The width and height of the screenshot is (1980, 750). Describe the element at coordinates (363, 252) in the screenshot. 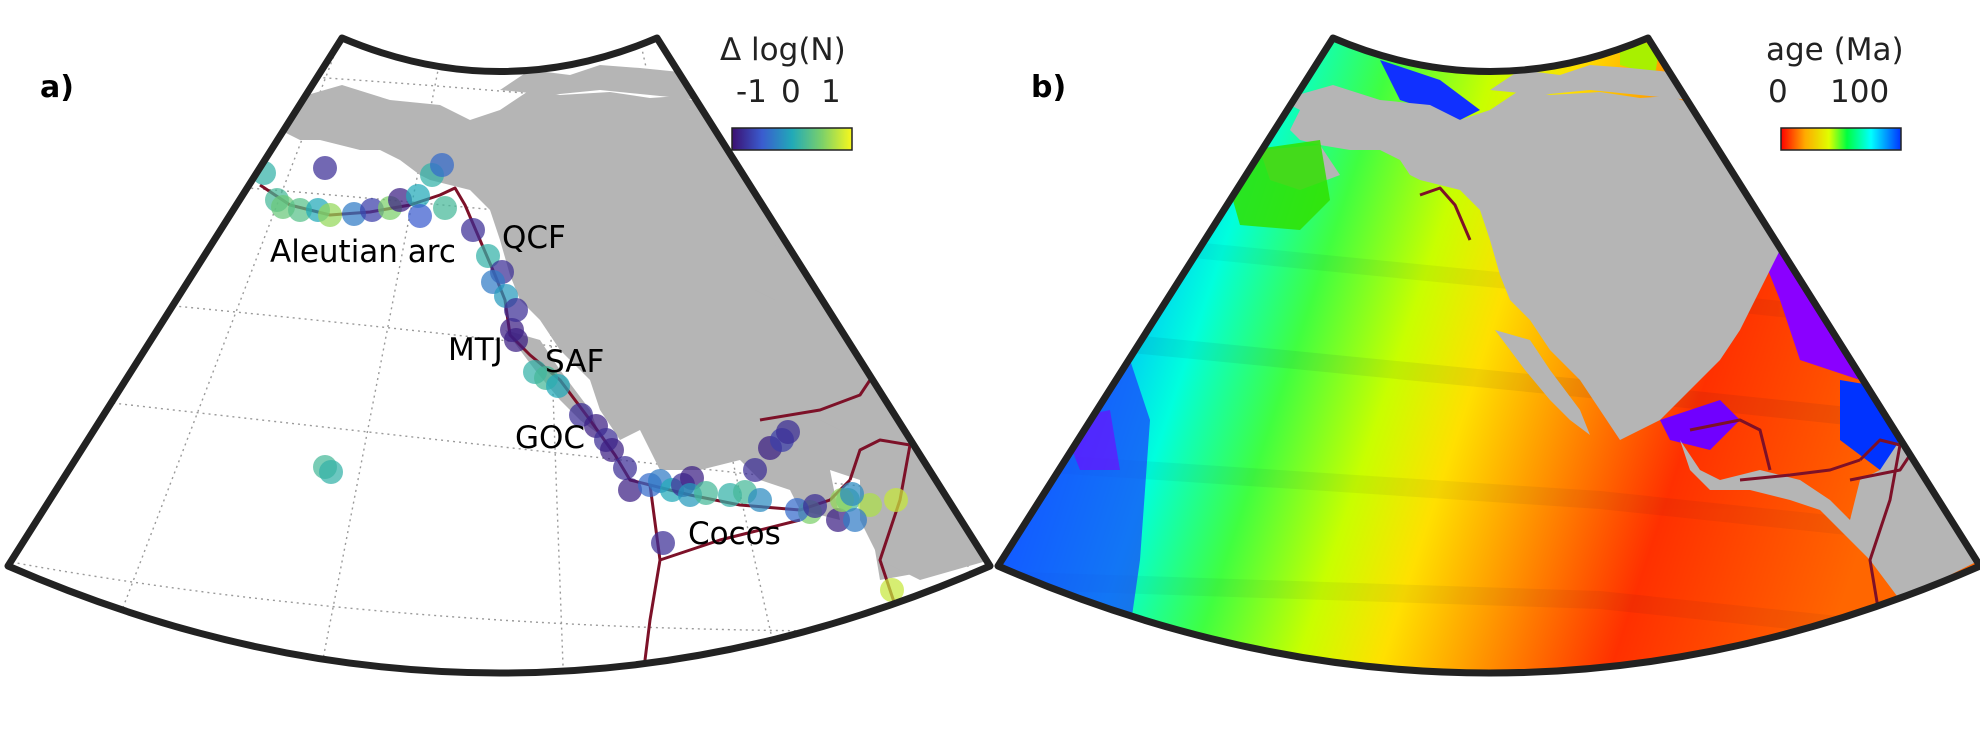

I see `label-aleutian-arc: Aleutian arc` at that location.